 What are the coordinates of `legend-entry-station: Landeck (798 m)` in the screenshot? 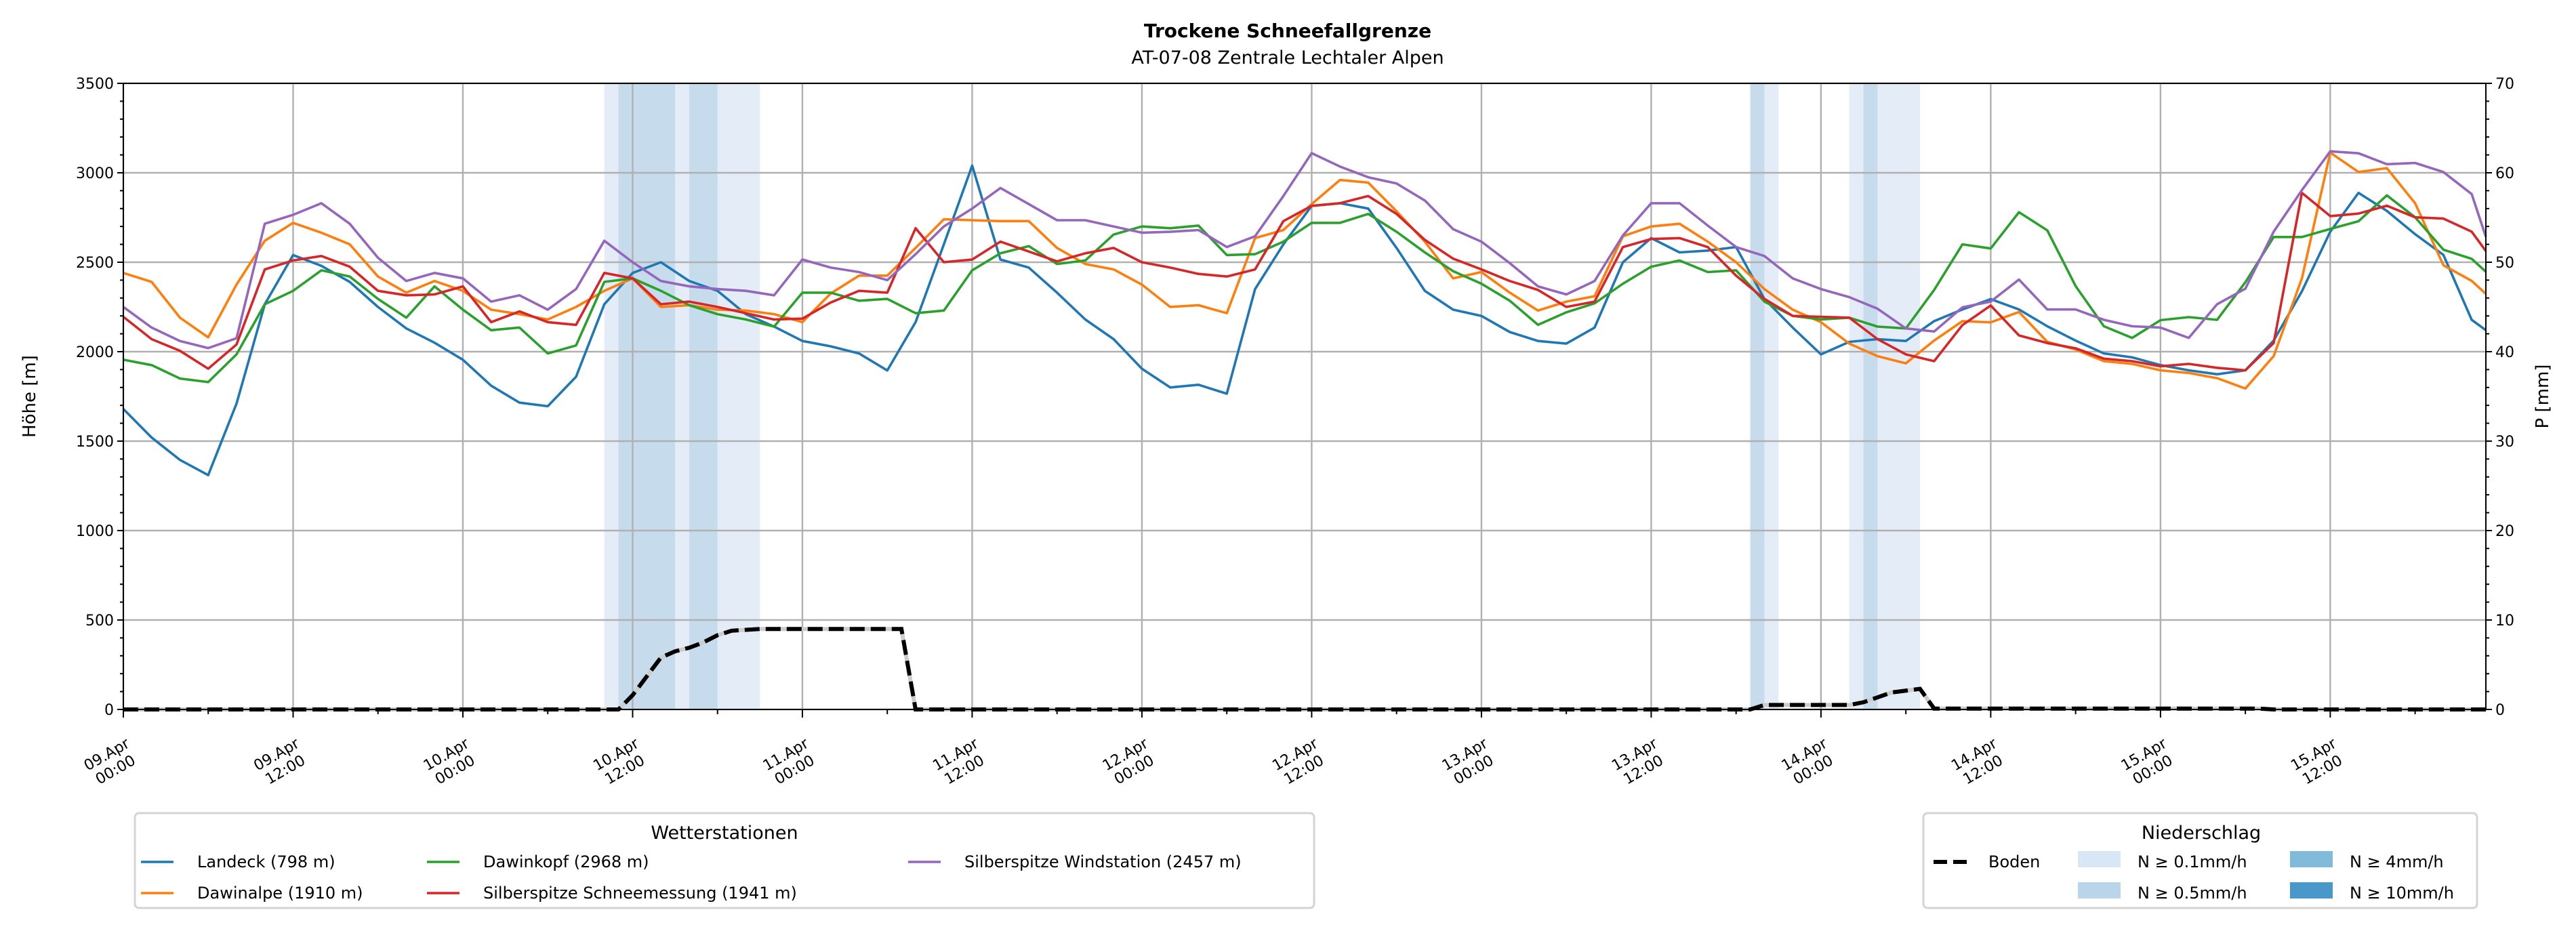 It's located at (238, 862).